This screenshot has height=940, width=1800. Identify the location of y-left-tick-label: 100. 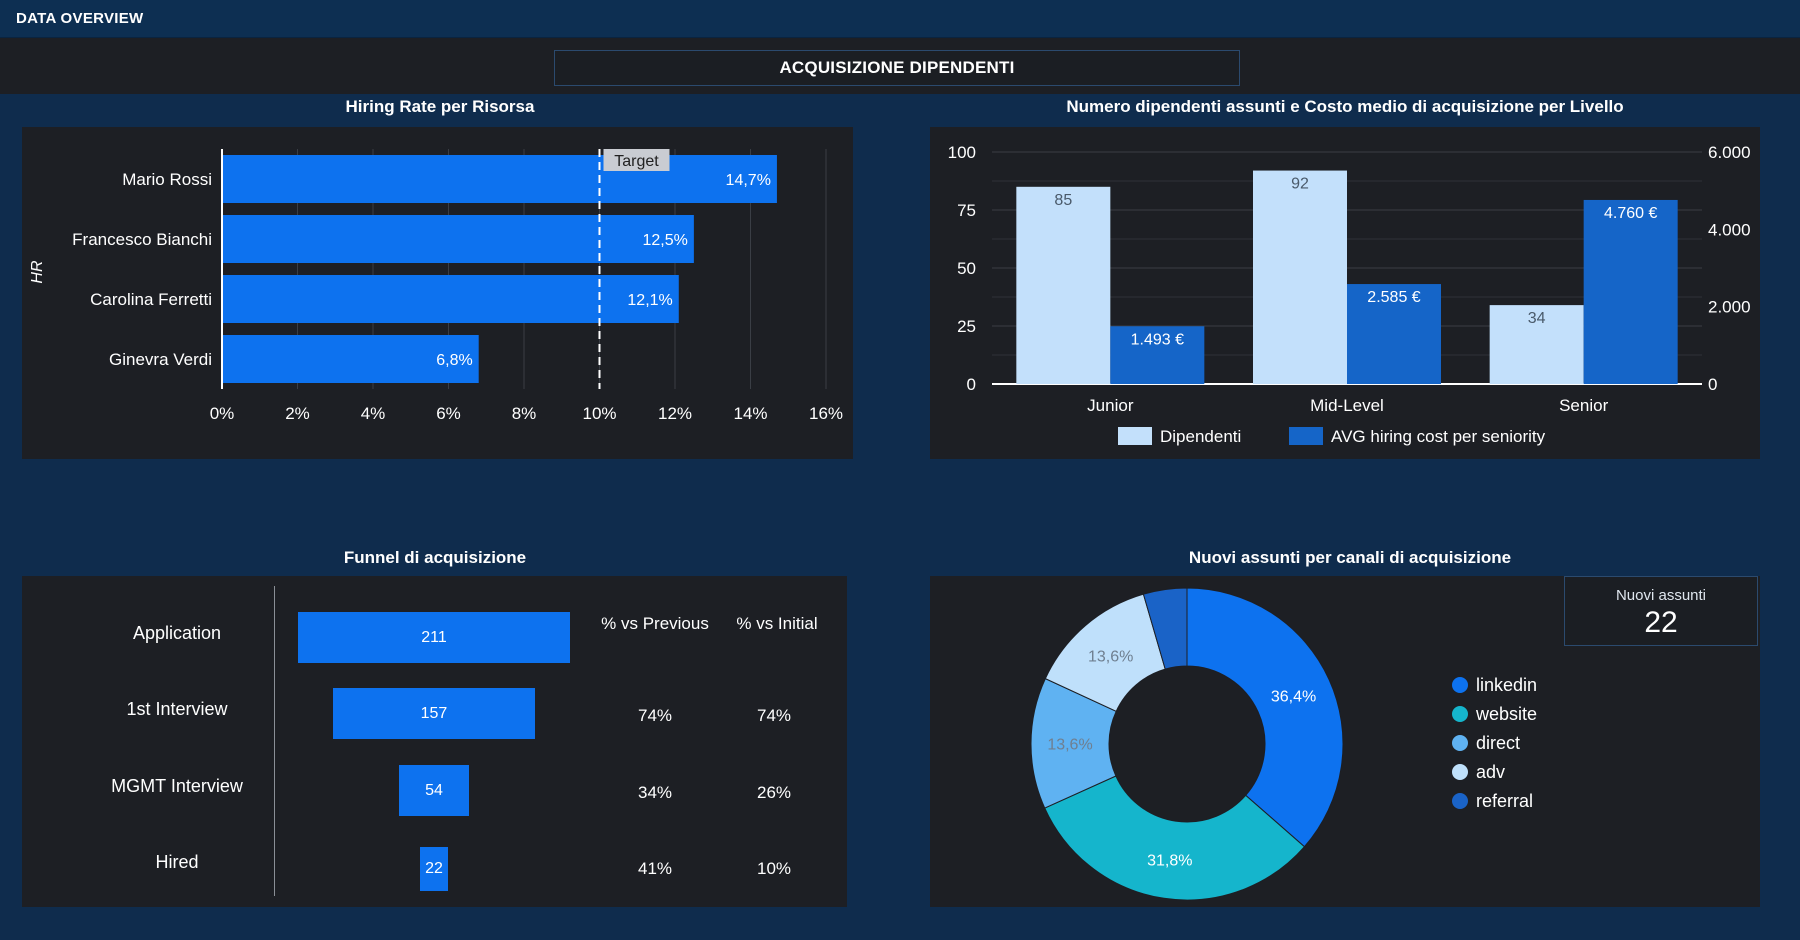
(962, 152).